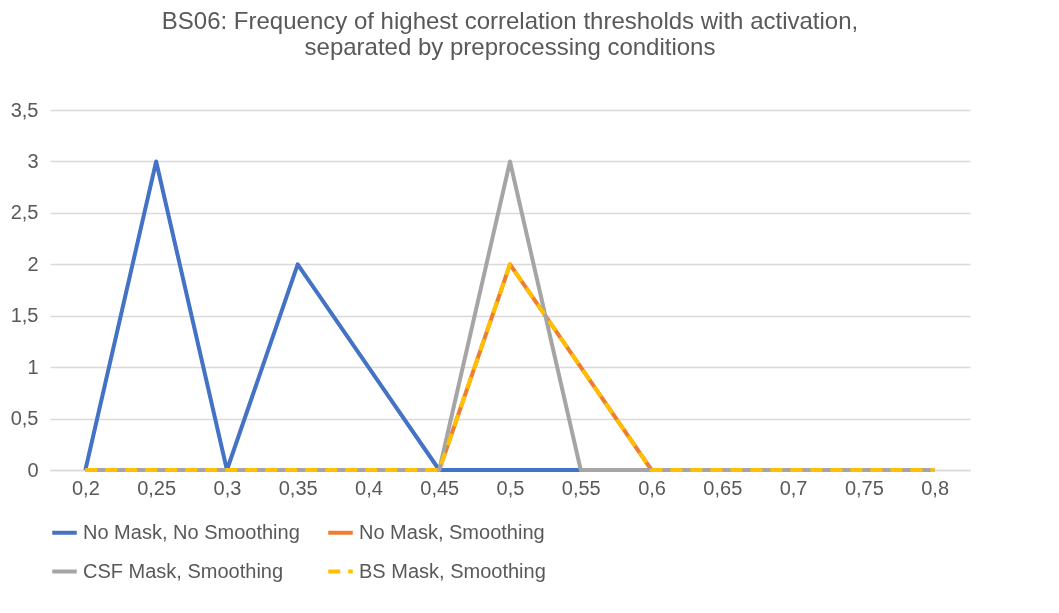 The height and width of the screenshot is (613, 1059). Describe the element at coordinates (85, 487) in the screenshot. I see `x-tick-label: 0,2` at that location.